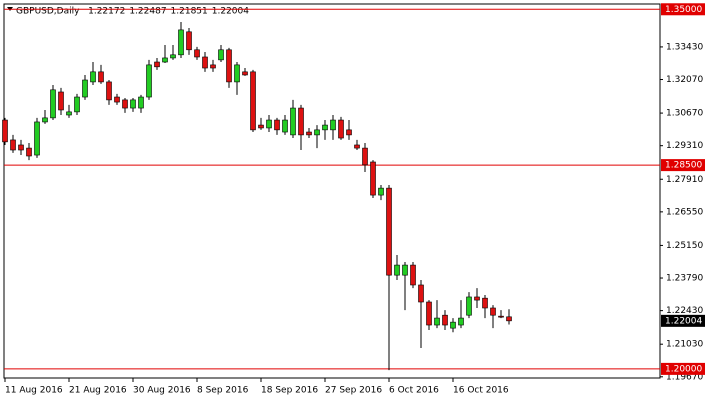 The height and width of the screenshot is (407, 706). Describe the element at coordinates (98, 391) in the screenshot. I see `x-tick-label: 21 Aug 2016` at that location.